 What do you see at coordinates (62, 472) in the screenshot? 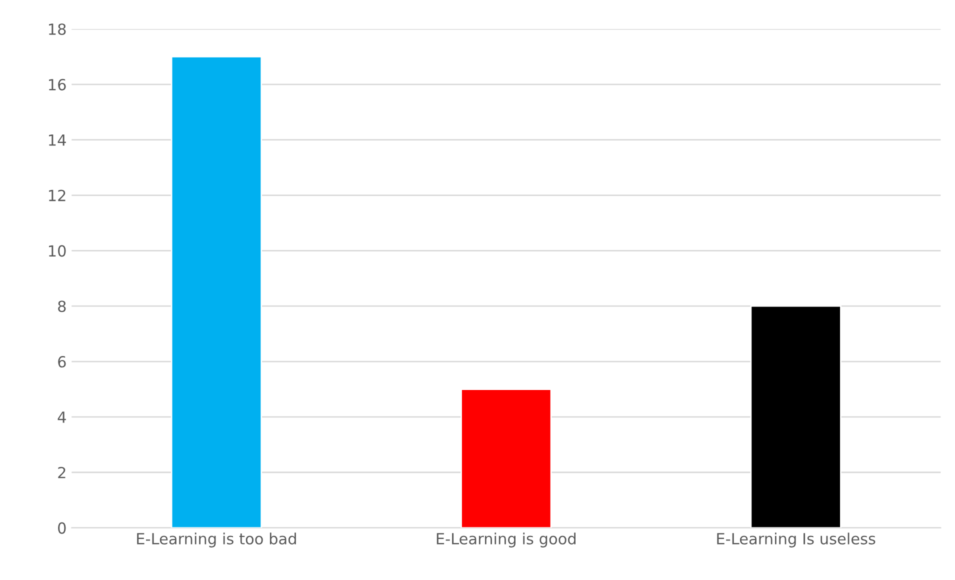
I see `y-tick-label: 2` at bounding box center [62, 472].